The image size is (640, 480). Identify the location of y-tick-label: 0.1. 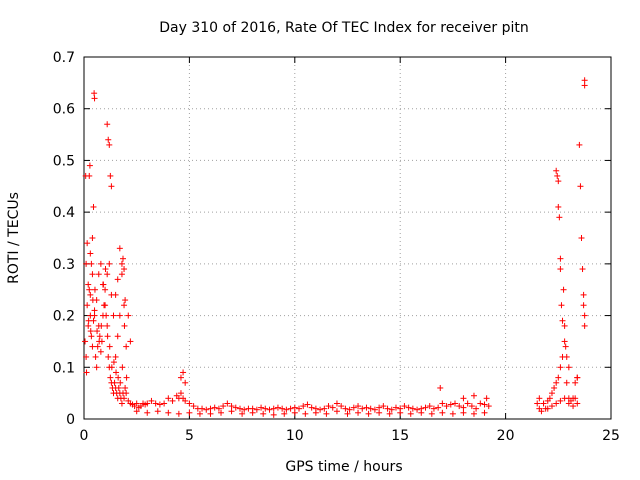
(64, 368).